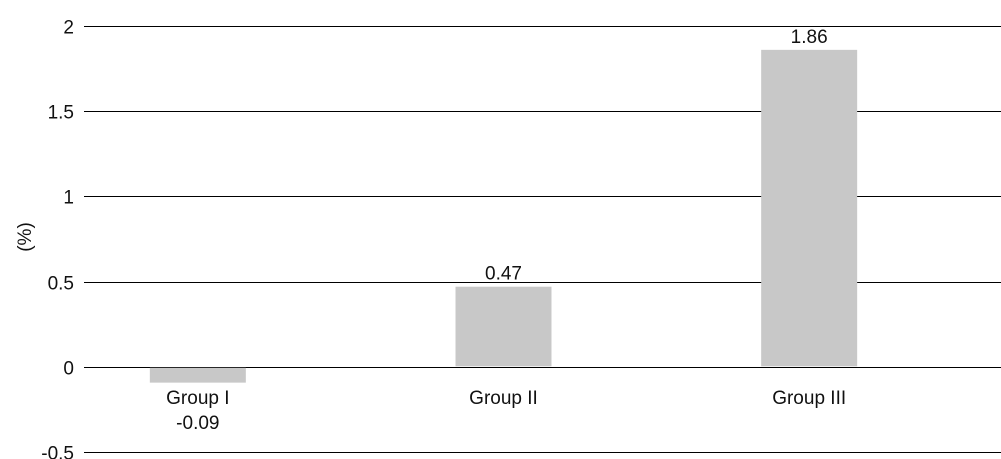  What do you see at coordinates (68, 28) in the screenshot?
I see `y-tick-label: 2` at bounding box center [68, 28].